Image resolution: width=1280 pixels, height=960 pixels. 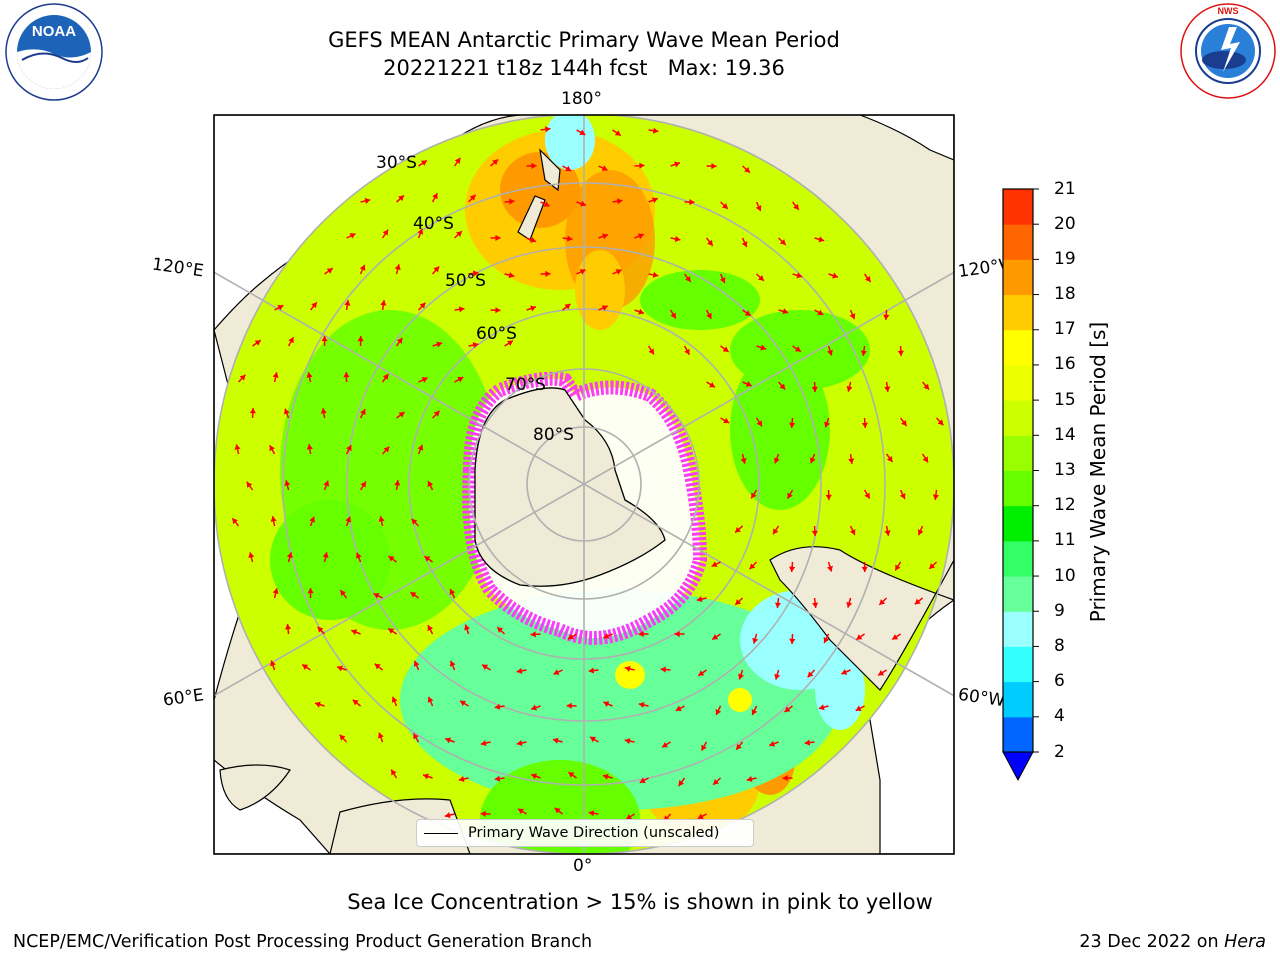 What do you see at coordinates (54, 52) in the screenshot?
I see `noaa-logo: NOAA` at bounding box center [54, 52].